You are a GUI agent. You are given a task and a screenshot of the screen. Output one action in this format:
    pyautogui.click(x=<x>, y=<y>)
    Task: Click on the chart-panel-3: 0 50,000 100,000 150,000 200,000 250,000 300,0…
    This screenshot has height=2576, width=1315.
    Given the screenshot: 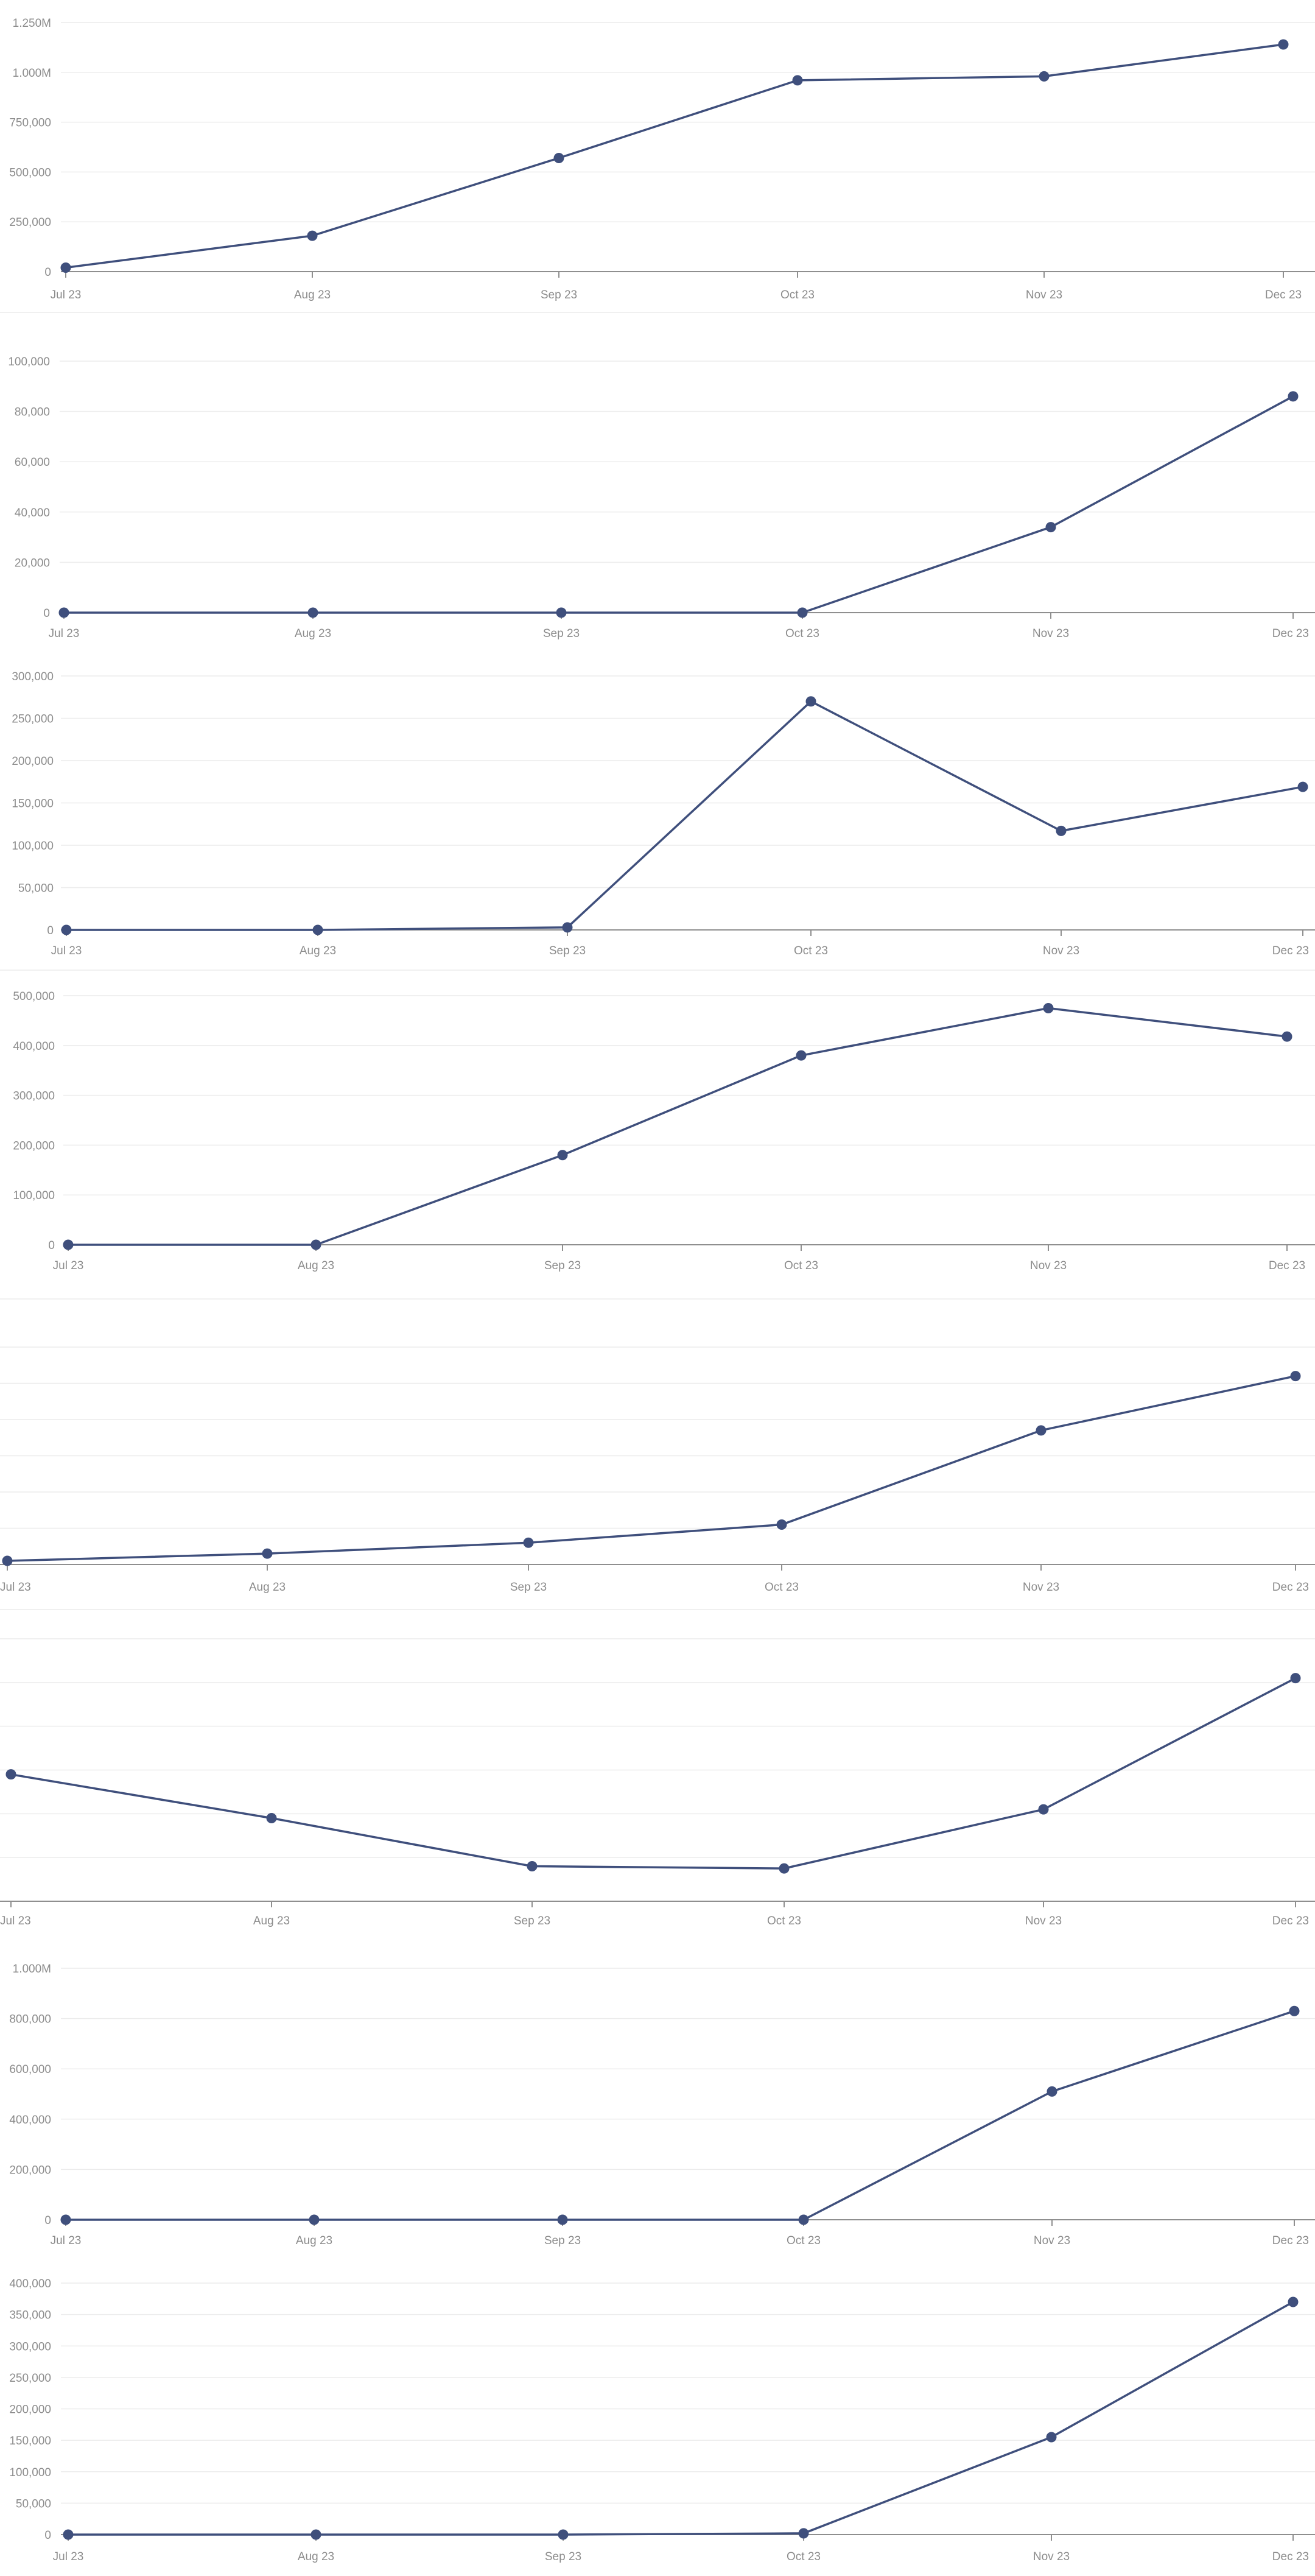 What is the action you would take?
    pyautogui.click(x=657, y=810)
    